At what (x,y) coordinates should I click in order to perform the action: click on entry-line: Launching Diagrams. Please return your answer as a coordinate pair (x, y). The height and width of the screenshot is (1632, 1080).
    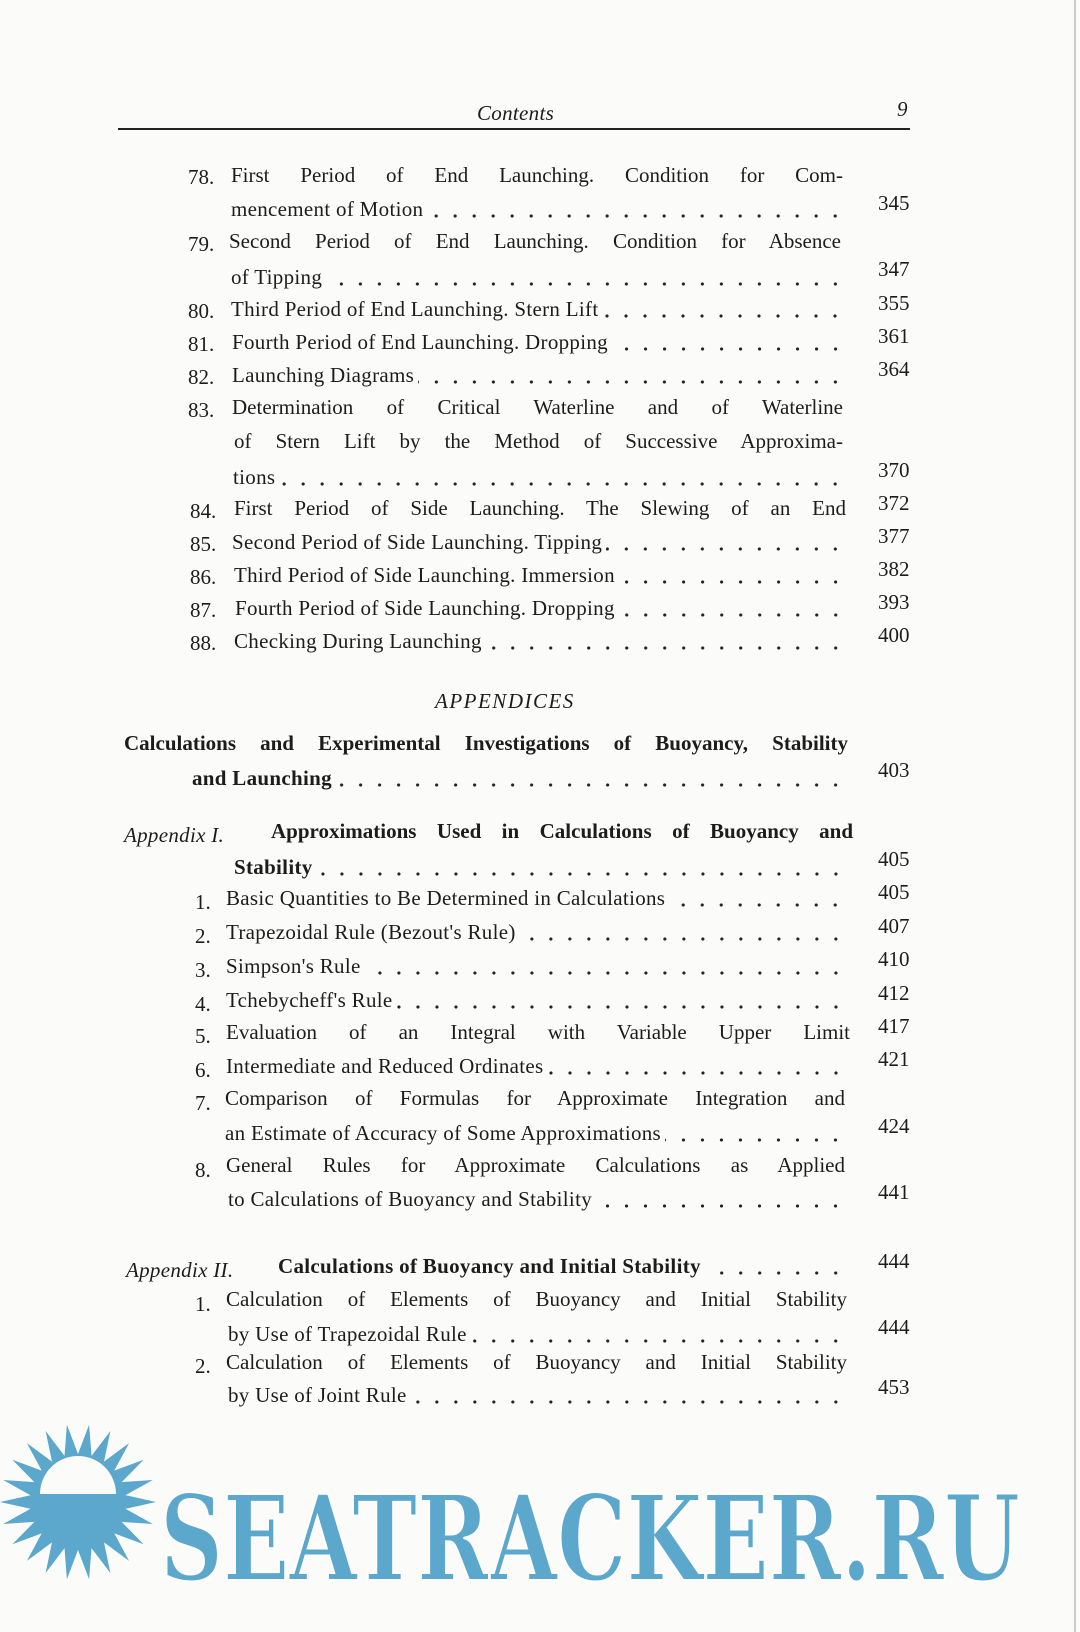
    Looking at the image, I should click on (540, 375).